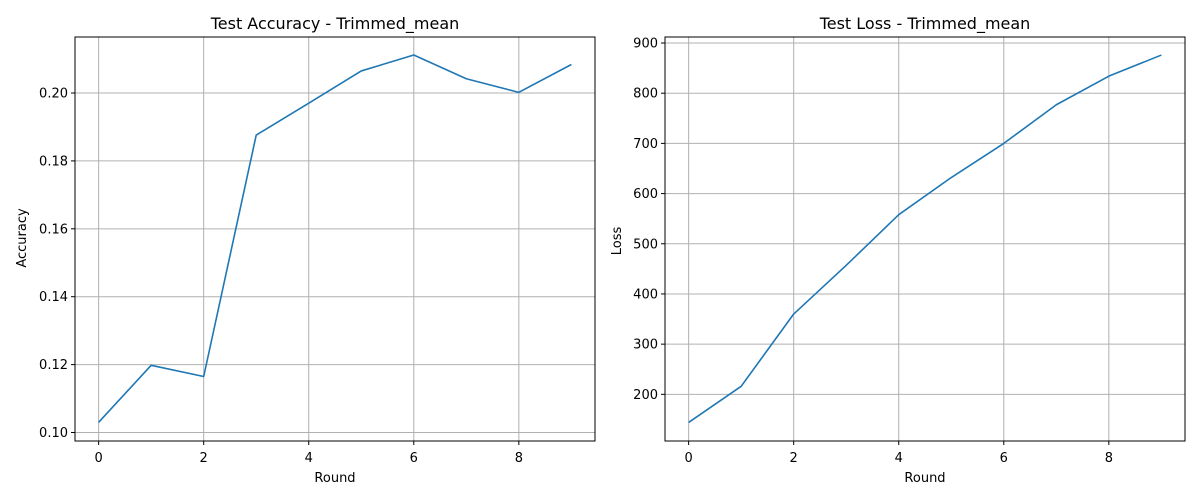  I want to click on y-tick-label: 200, so click(645, 395).